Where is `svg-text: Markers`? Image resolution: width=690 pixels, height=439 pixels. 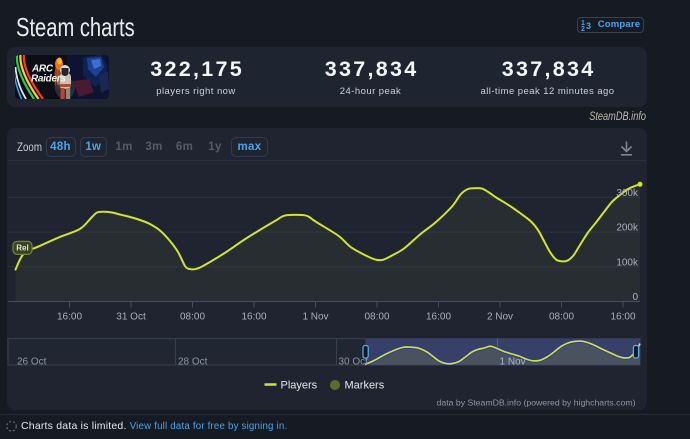 svg-text: Markers is located at coordinates (365, 386).